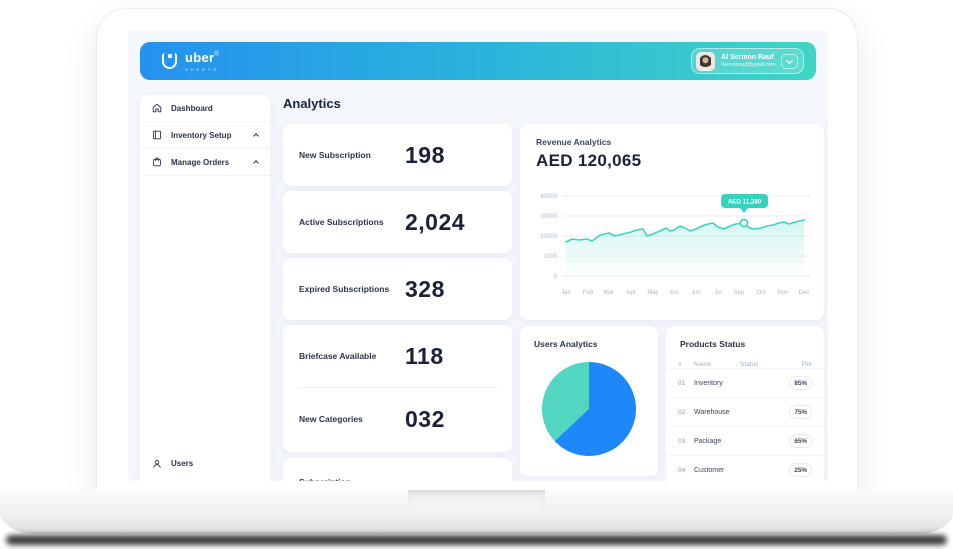 This screenshot has width=953, height=549. Describe the element at coordinates (609, 293) in the screenshot. I see `svg-text: Mar` at that location.